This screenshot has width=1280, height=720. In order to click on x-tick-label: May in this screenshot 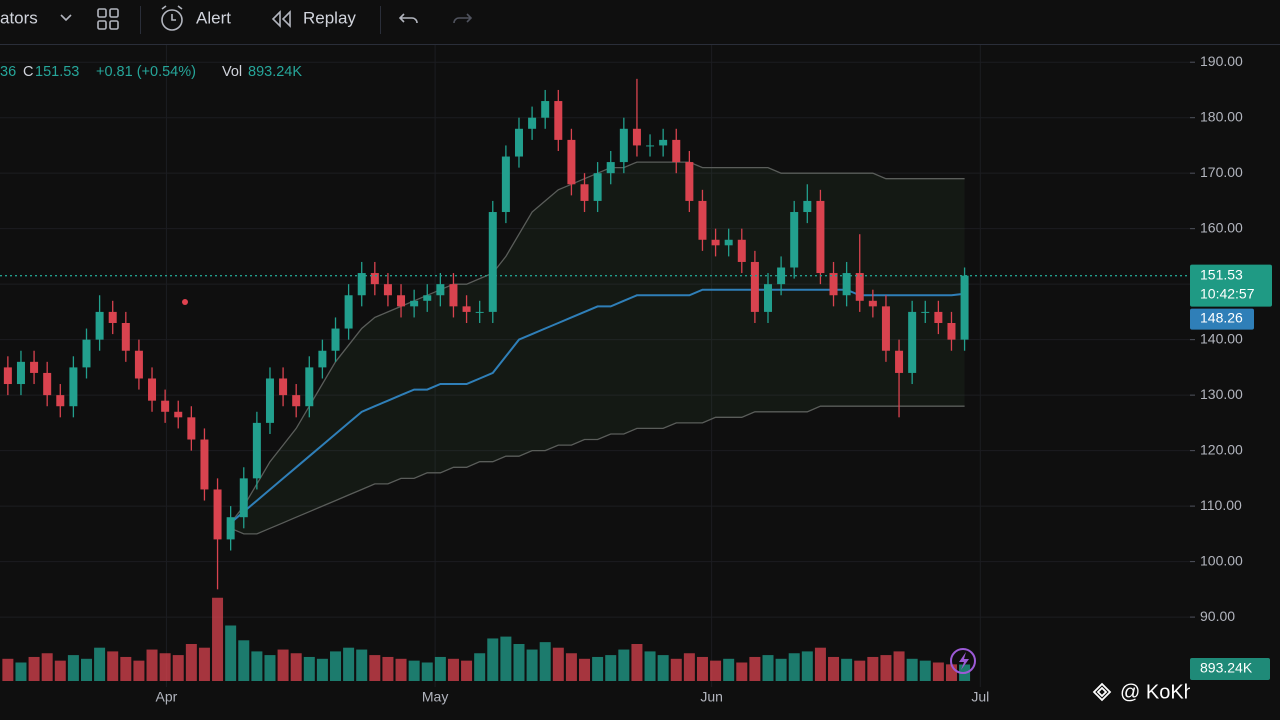, I will do `click(435, 697)`.